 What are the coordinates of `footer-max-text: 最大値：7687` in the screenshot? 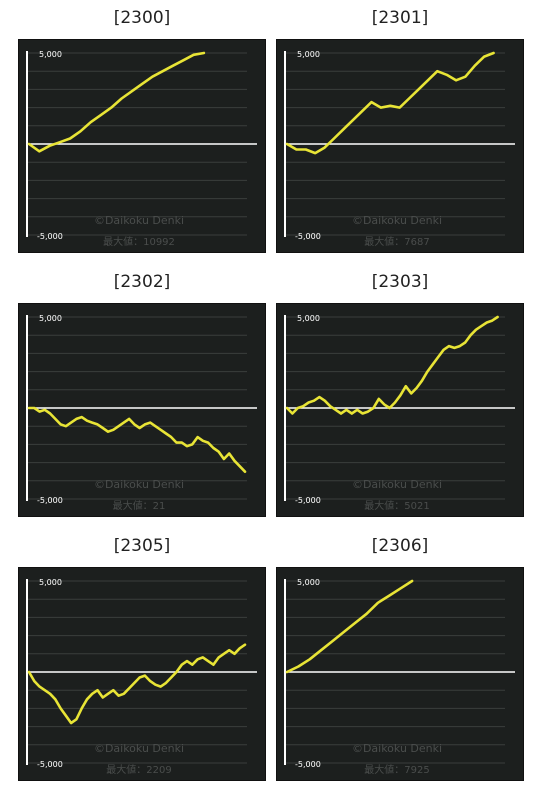 It's located at (396, 241).